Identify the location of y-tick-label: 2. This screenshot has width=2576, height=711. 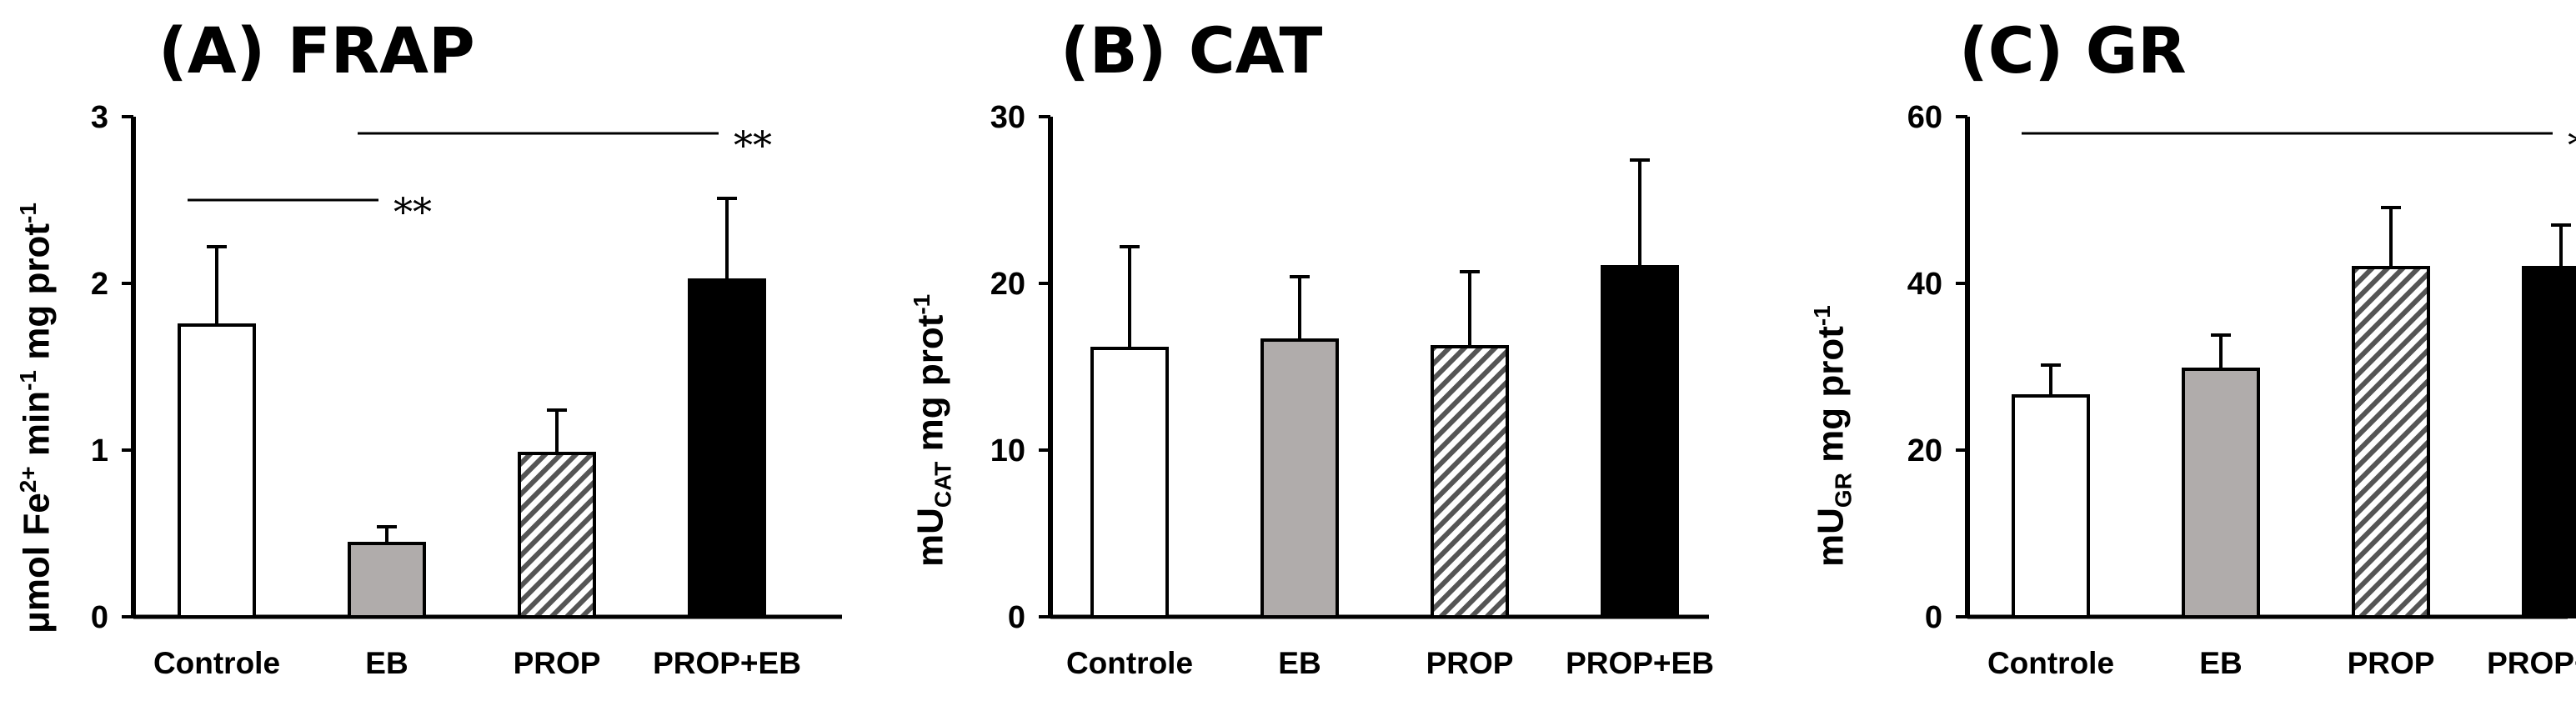
(99, 285).